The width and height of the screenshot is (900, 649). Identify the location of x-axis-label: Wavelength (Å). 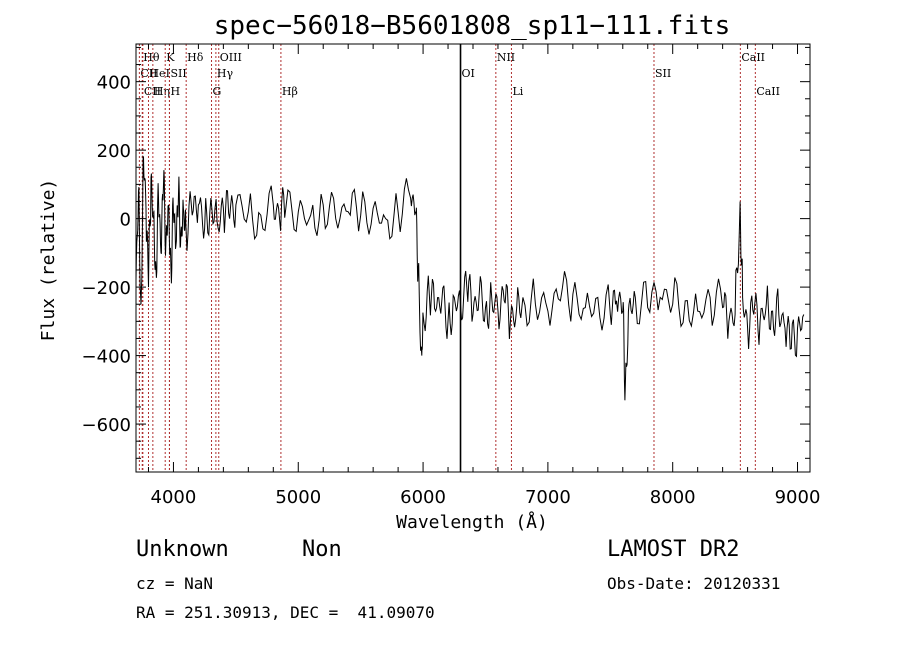
(472, 522).